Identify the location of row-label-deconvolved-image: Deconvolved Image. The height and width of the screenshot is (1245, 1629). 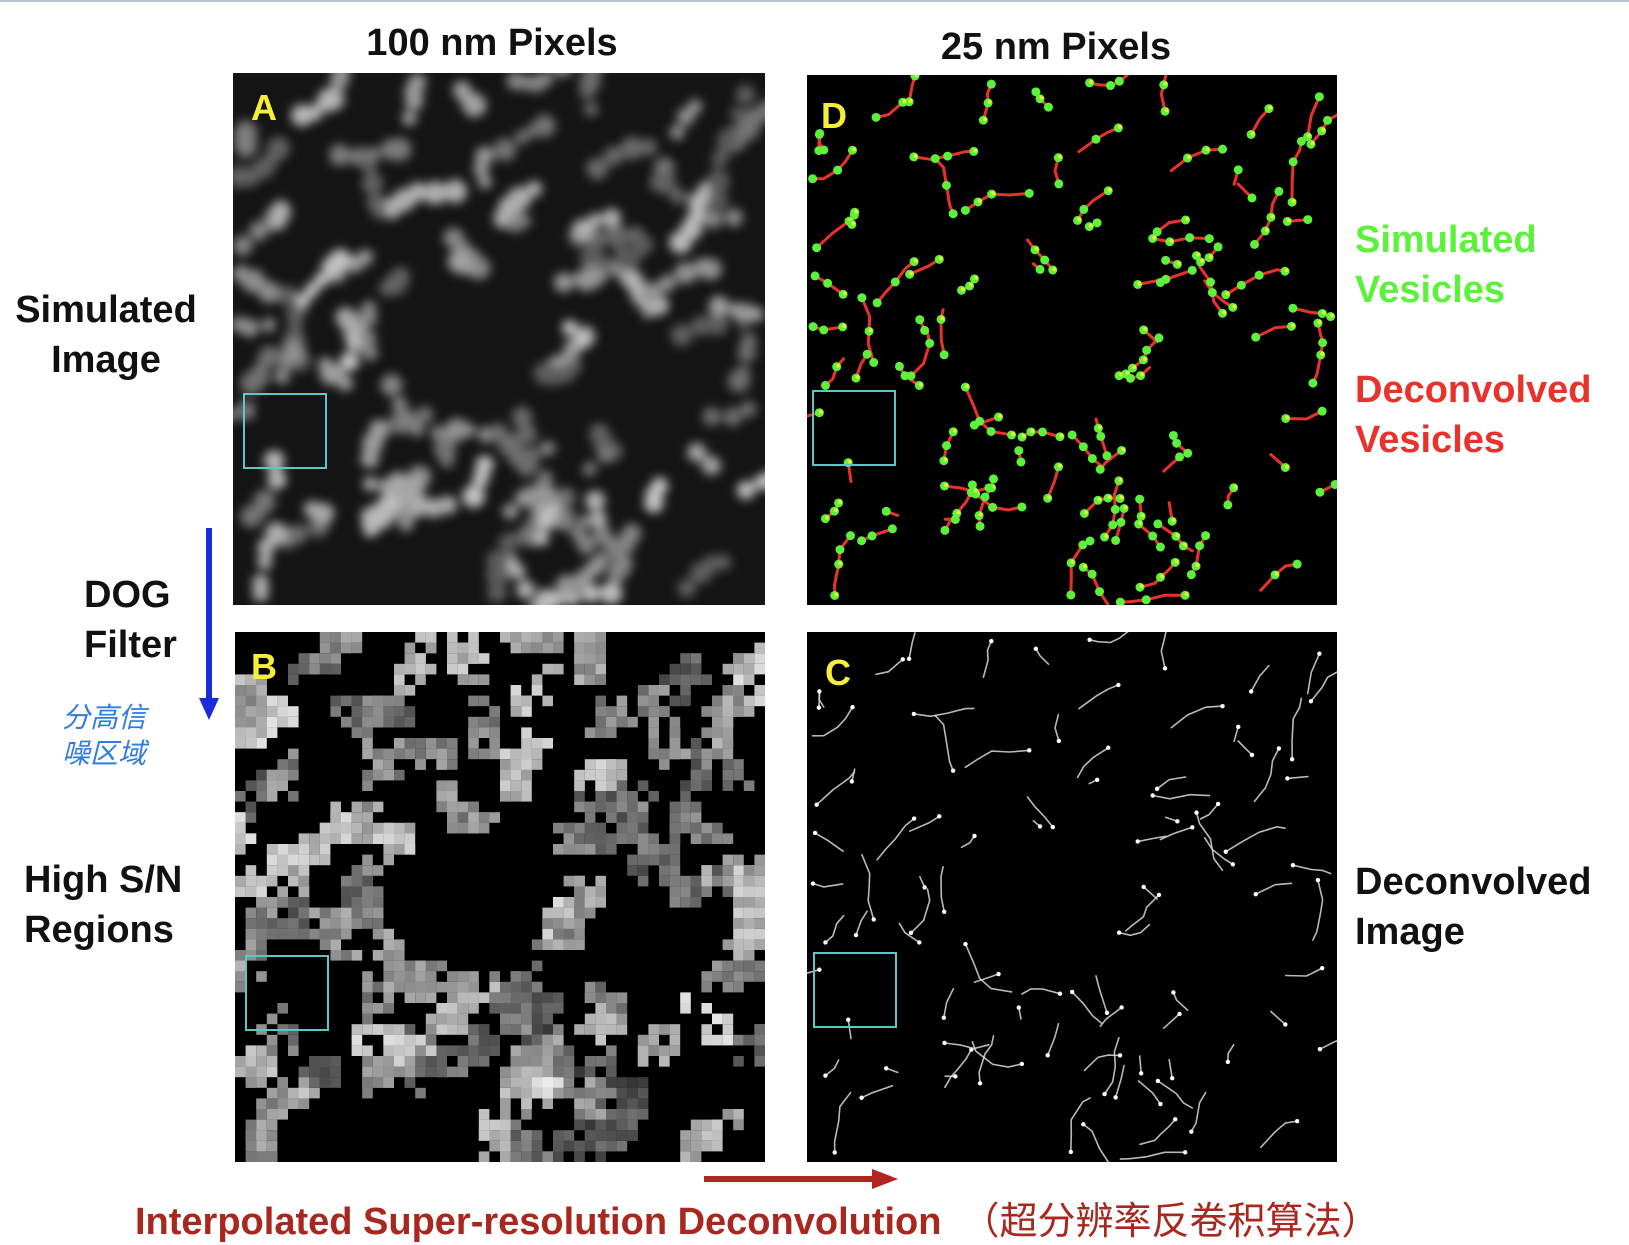
(1473, 907).